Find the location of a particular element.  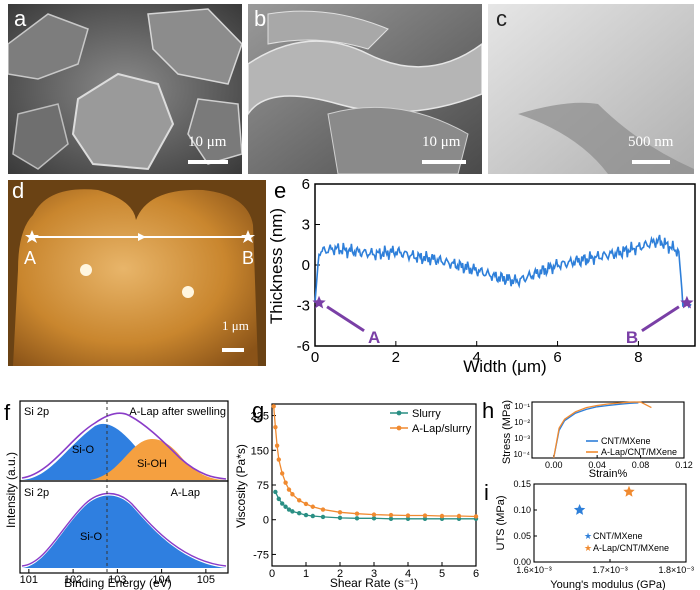

sem-b-sheet is located at coordinates (365, 89).